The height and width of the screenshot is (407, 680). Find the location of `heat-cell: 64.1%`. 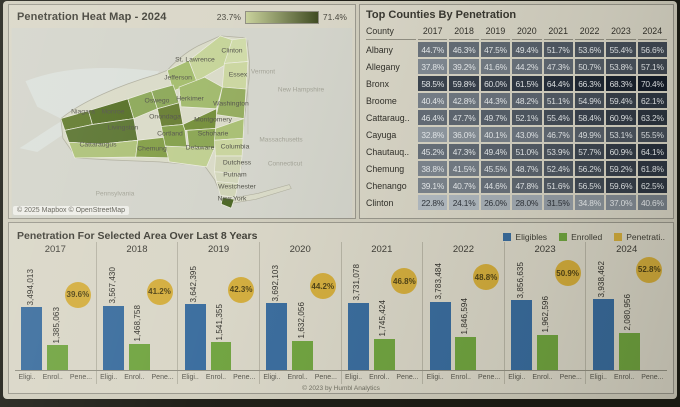

heat-cell: 64.1% is located at coordinates (652, 151).